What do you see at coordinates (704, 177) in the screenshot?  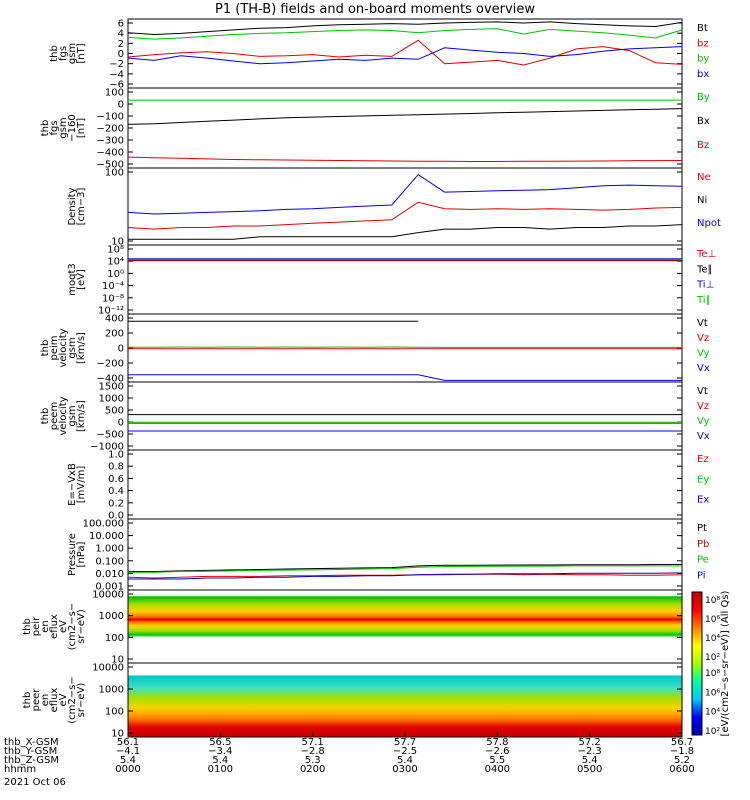 I see `legend-entry: Ne` at bounding box center [704, 177].